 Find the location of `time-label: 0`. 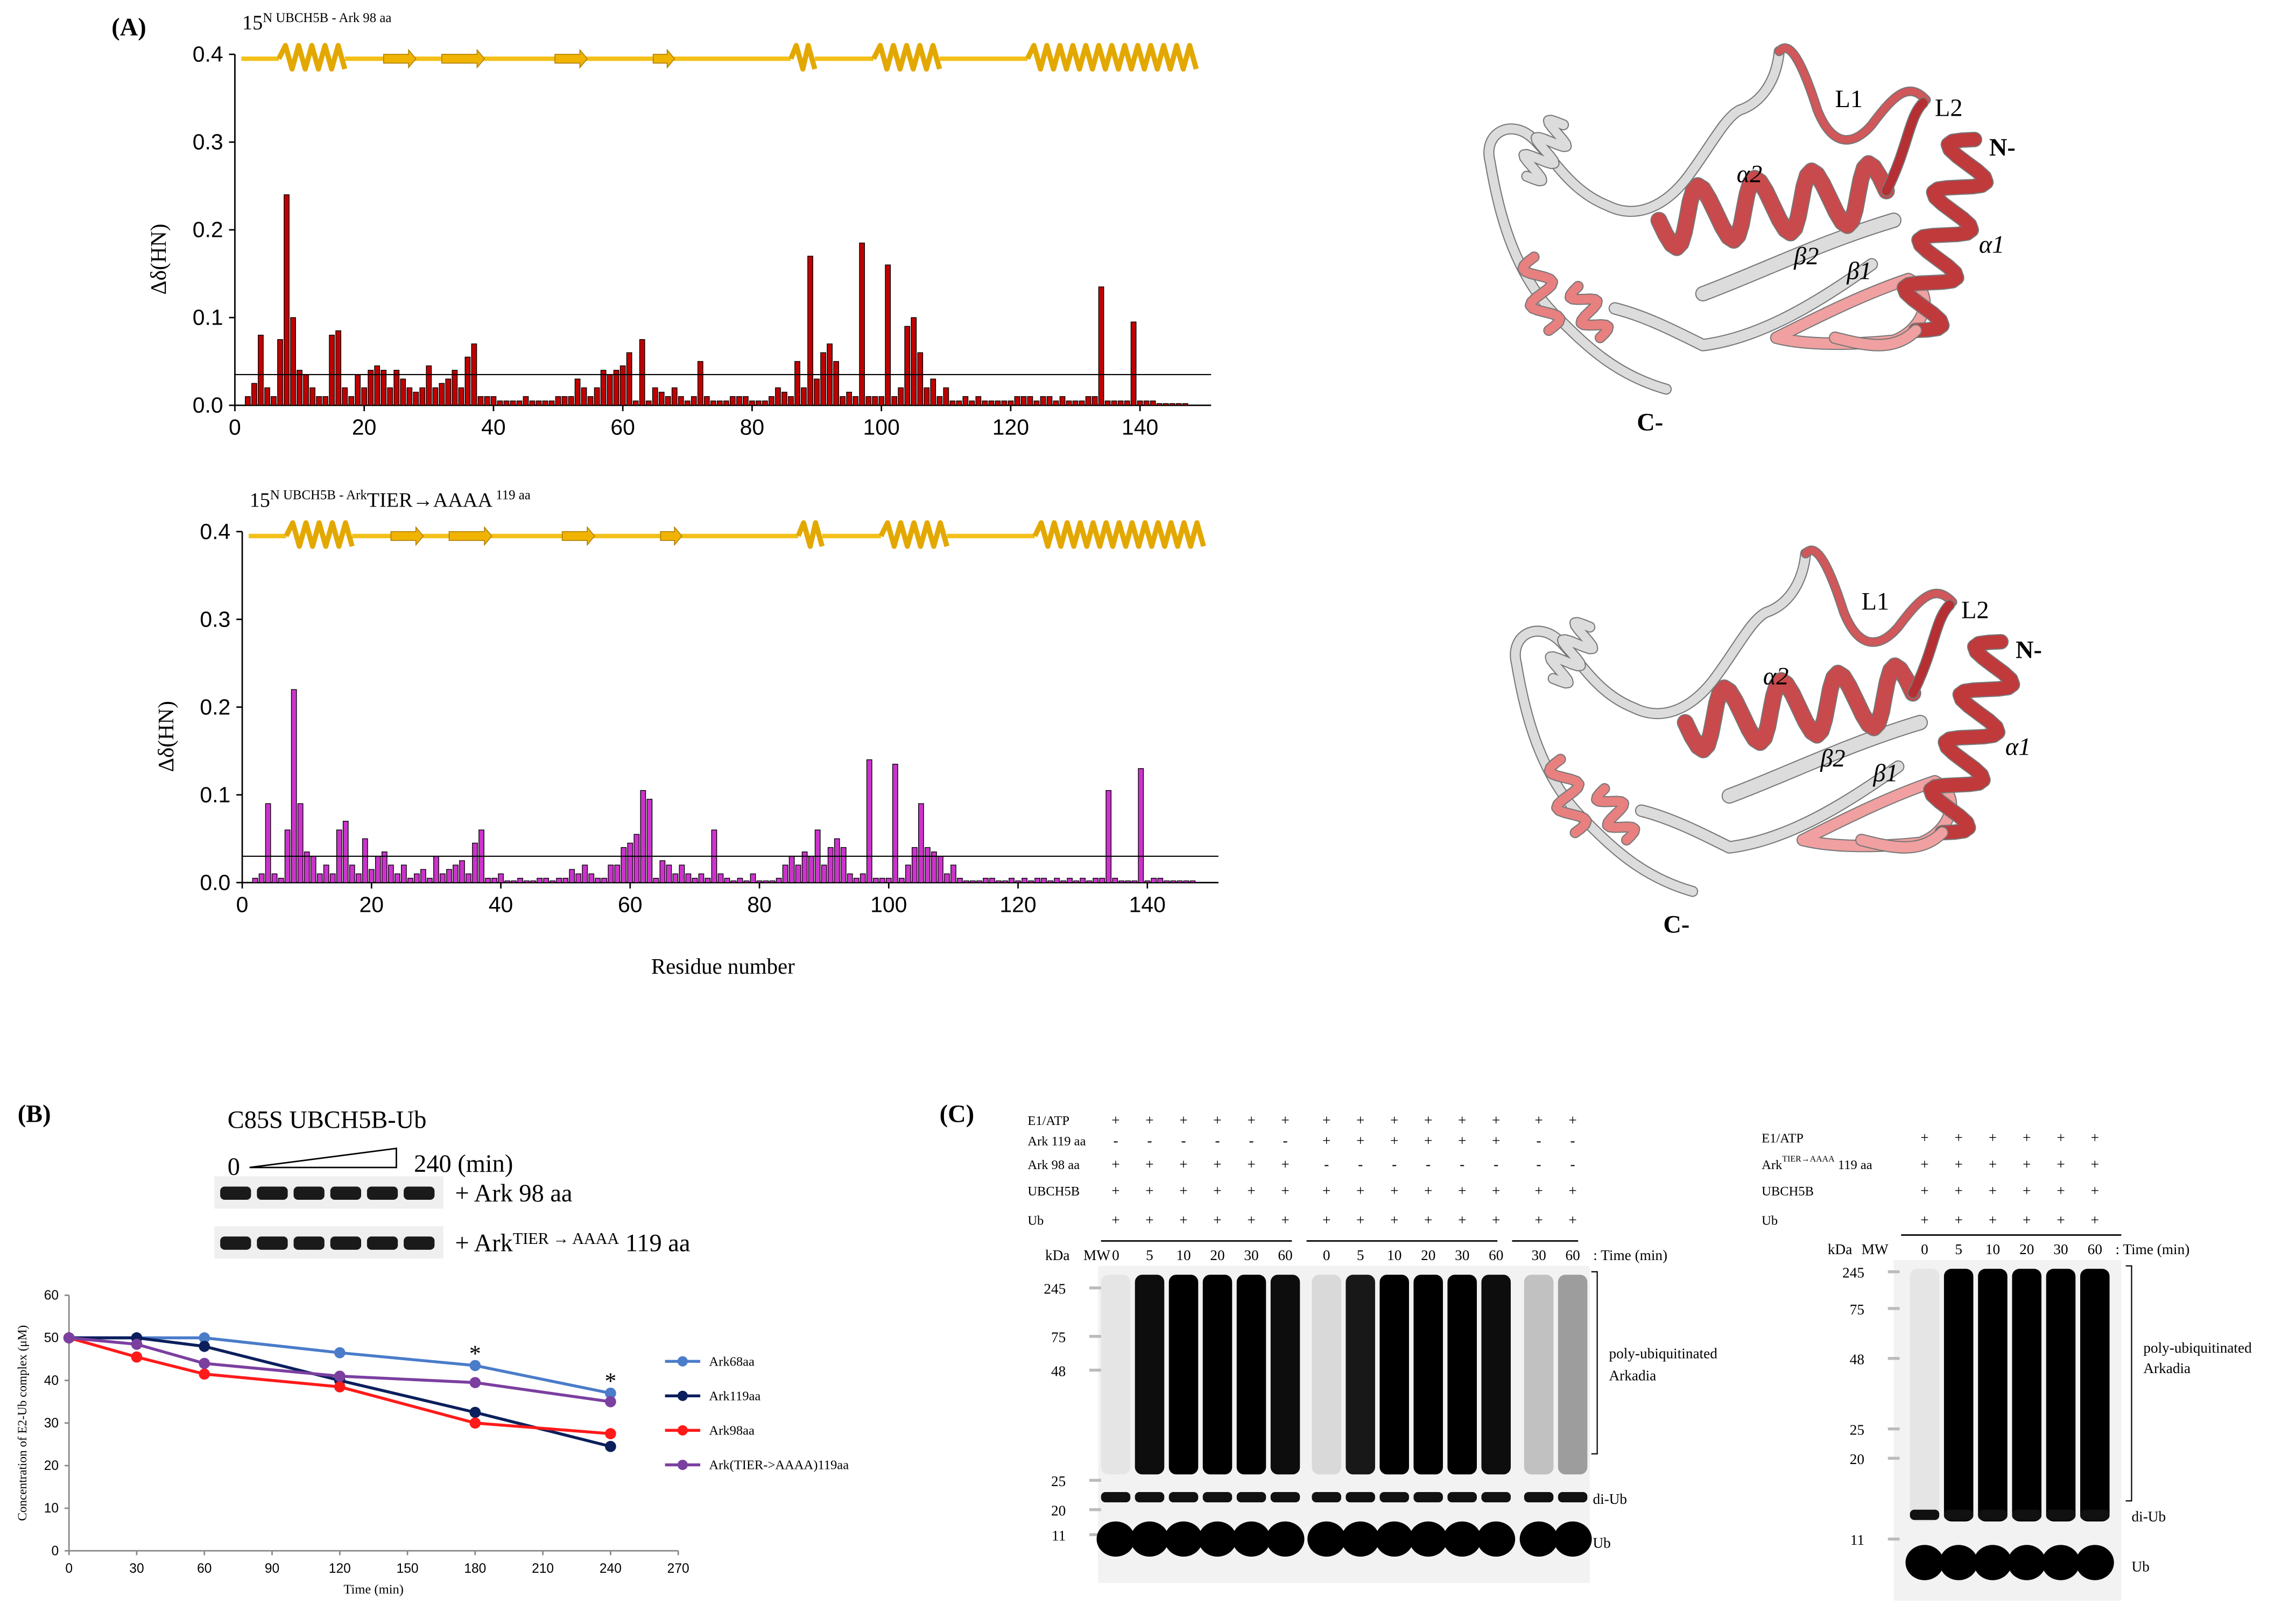

time-label: 0 is located at coordinates (1115, 1255).